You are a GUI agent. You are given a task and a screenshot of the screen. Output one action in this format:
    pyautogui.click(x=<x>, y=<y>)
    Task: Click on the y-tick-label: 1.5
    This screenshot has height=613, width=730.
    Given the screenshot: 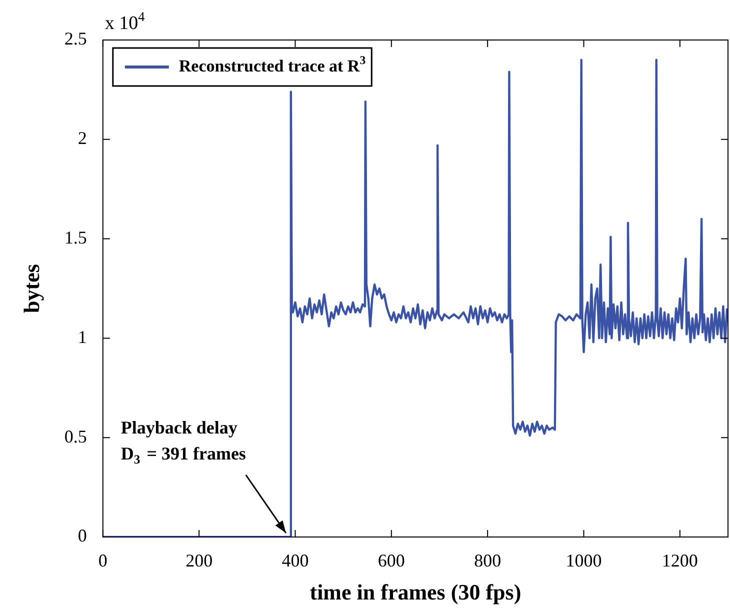 What is the action you would take?
    pyautogui.click(x=75, y=238)
    